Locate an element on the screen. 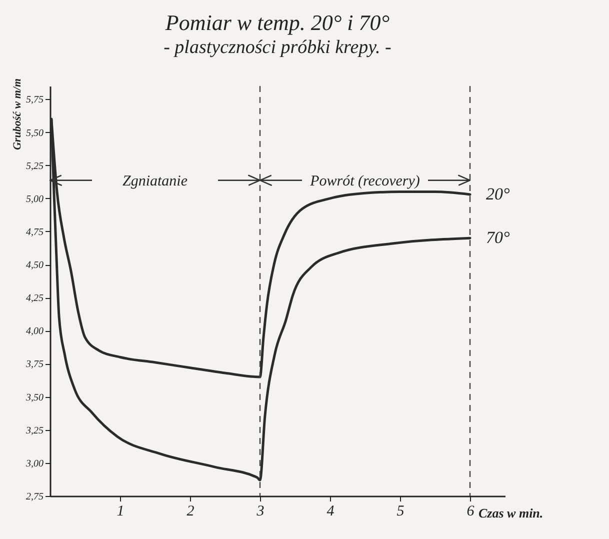 Image resolution: width=609 pixels, height=539 pixels. annotation: Zgniatanie is located at coordinates (155, 181).